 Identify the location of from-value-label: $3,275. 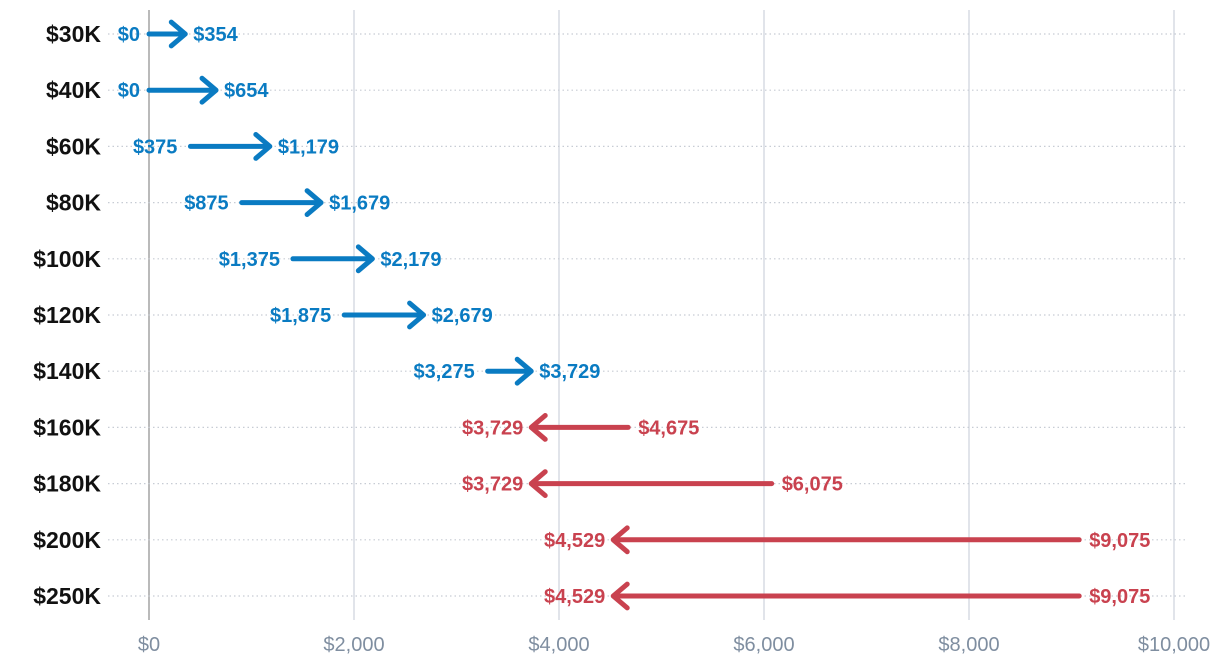
(444, 372).